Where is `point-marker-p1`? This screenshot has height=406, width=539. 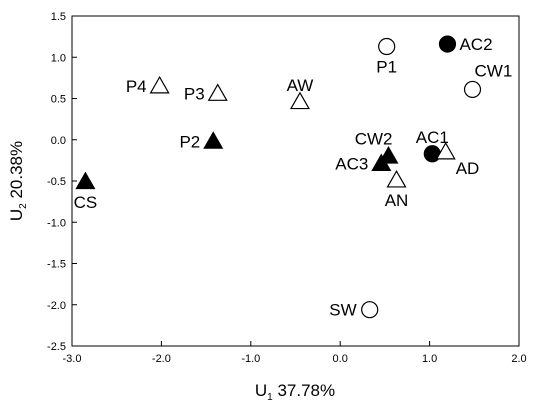 point-marker-p1 is located at coordinates (387, 46).